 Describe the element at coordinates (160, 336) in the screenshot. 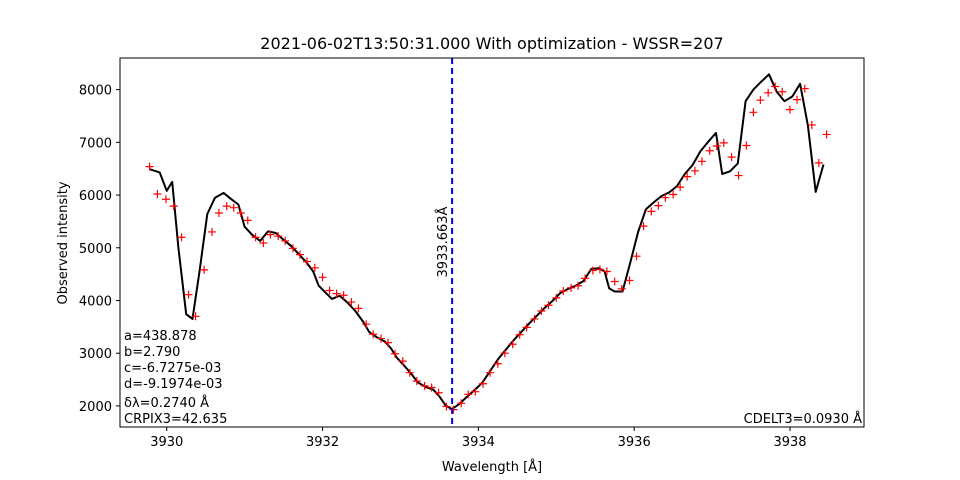

I see `param-a: a=438.878` at that location.